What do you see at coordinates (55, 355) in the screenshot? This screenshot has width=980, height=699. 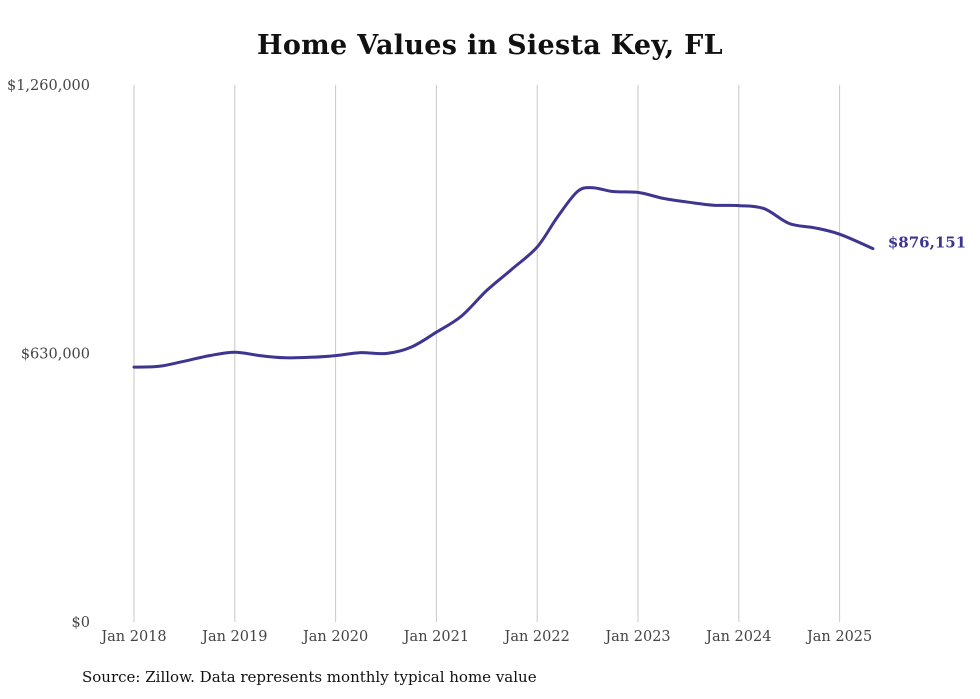 I see `y-tick-label: $630,000` at bounding box center [55, 355].